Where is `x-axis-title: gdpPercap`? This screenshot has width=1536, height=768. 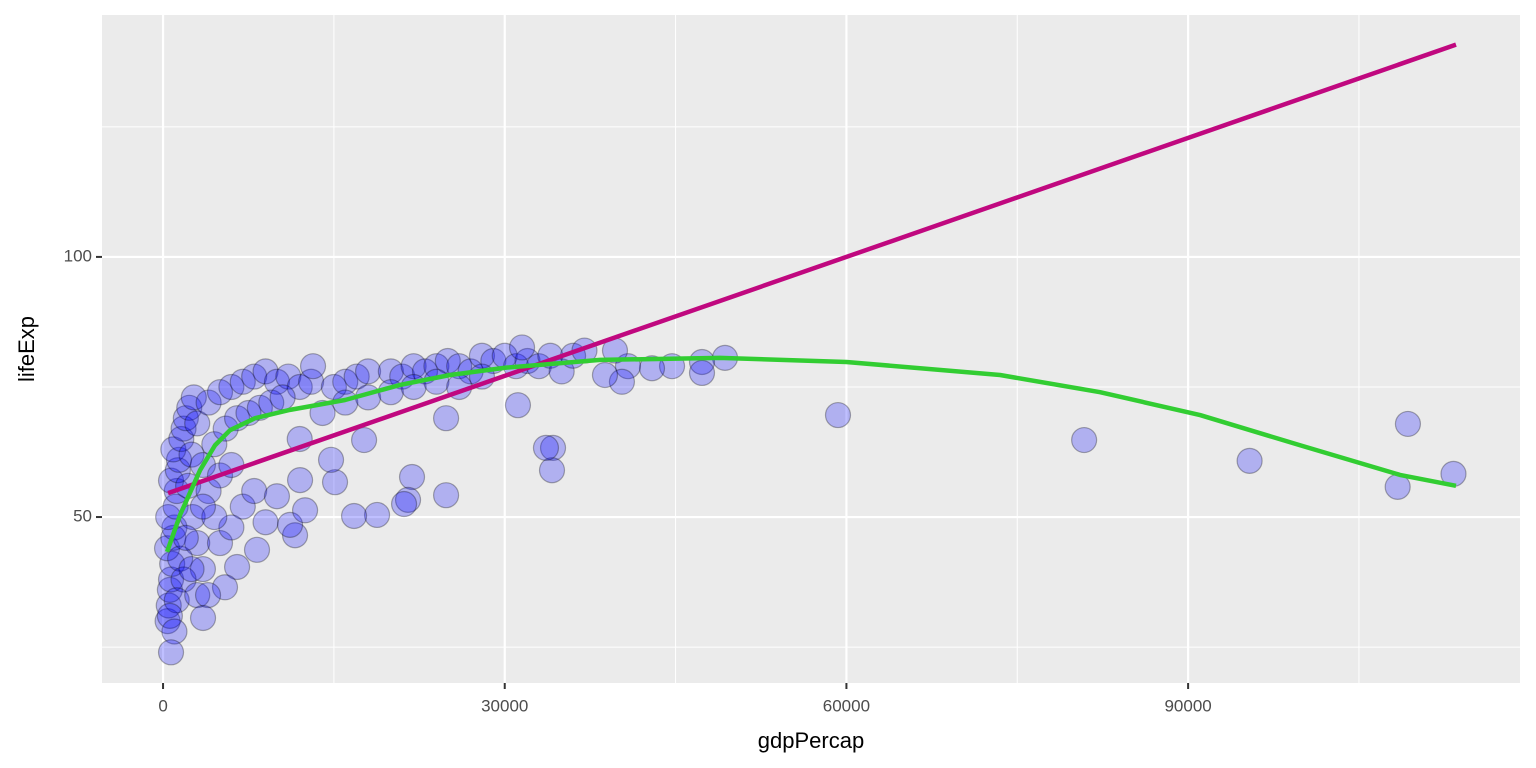 x-axis-title: gdpPercap is located at coordinates (811, 740).